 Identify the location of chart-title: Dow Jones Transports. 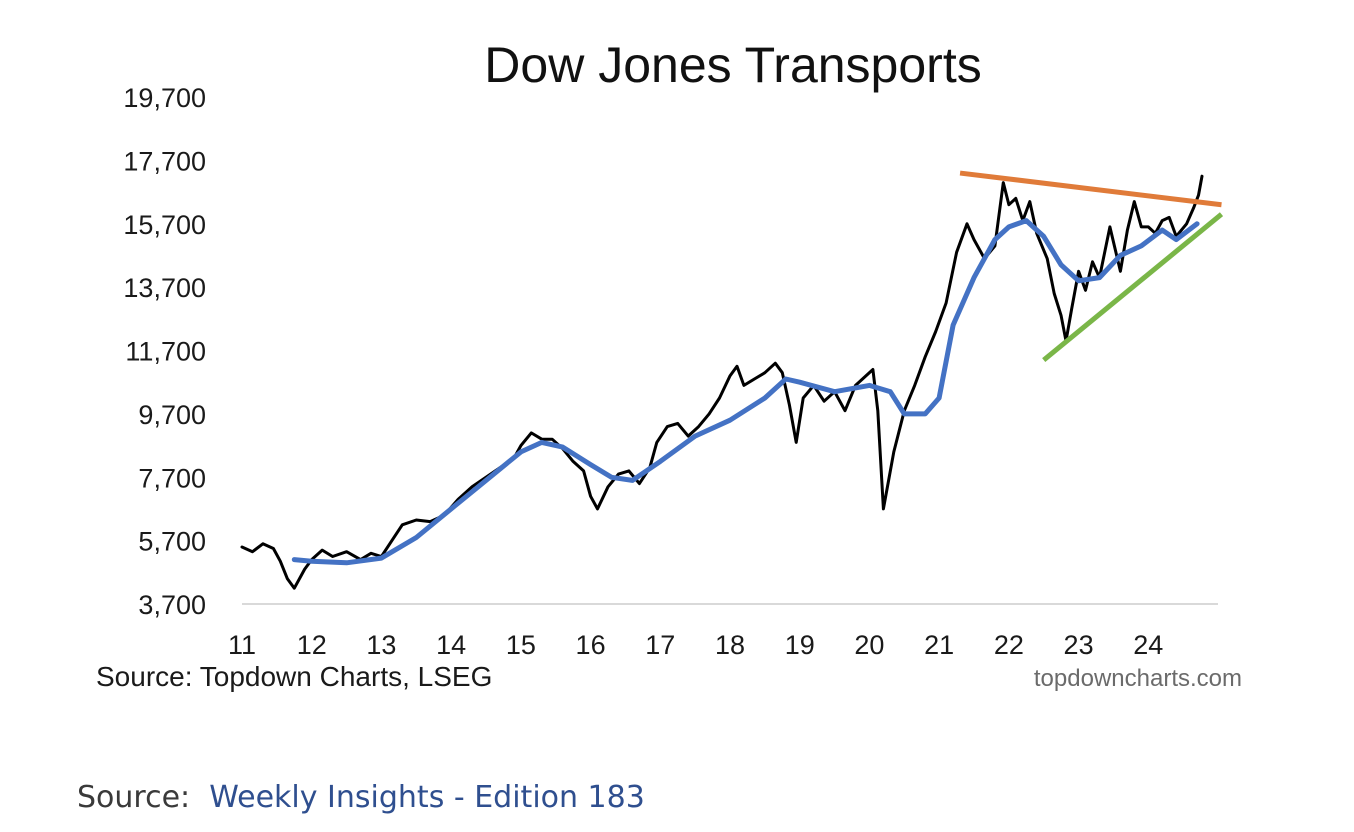
(732, 65).